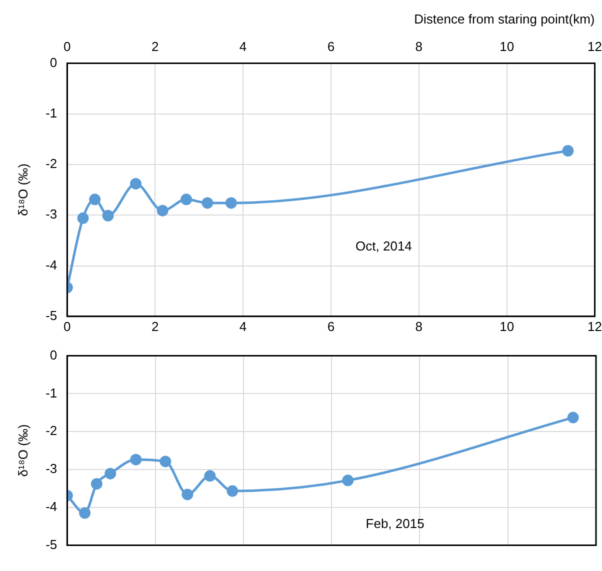 Image resolution: width=602 pixels, height=571 pixels. What do you see at coordinates (419, 326) in the screenshot?
I see `x-tick-label: 8` at bounding box center [419, 326].